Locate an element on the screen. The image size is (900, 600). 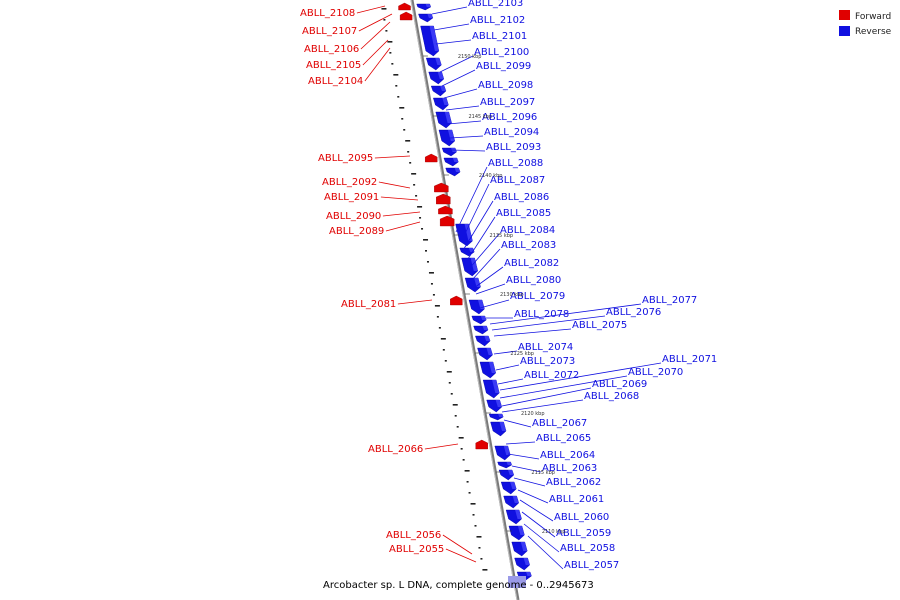
reverse-gene-label: ABLL_2073 is located at coordinates (547, 361).